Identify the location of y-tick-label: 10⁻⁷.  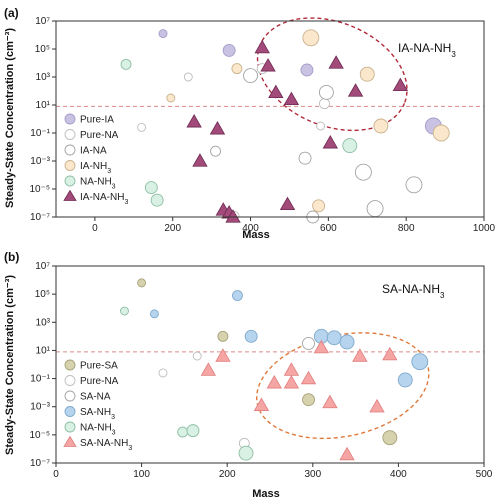
(40, 463).